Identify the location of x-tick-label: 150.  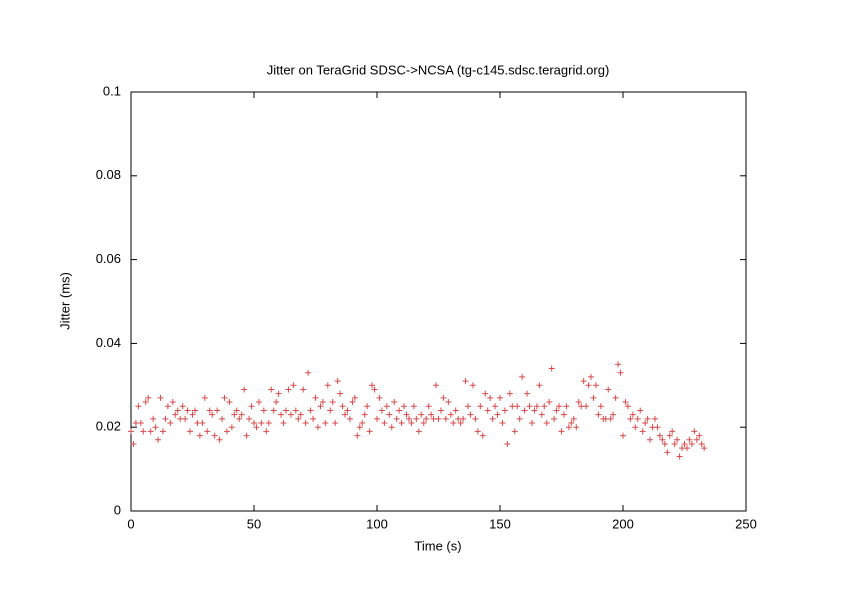
(500, 523).